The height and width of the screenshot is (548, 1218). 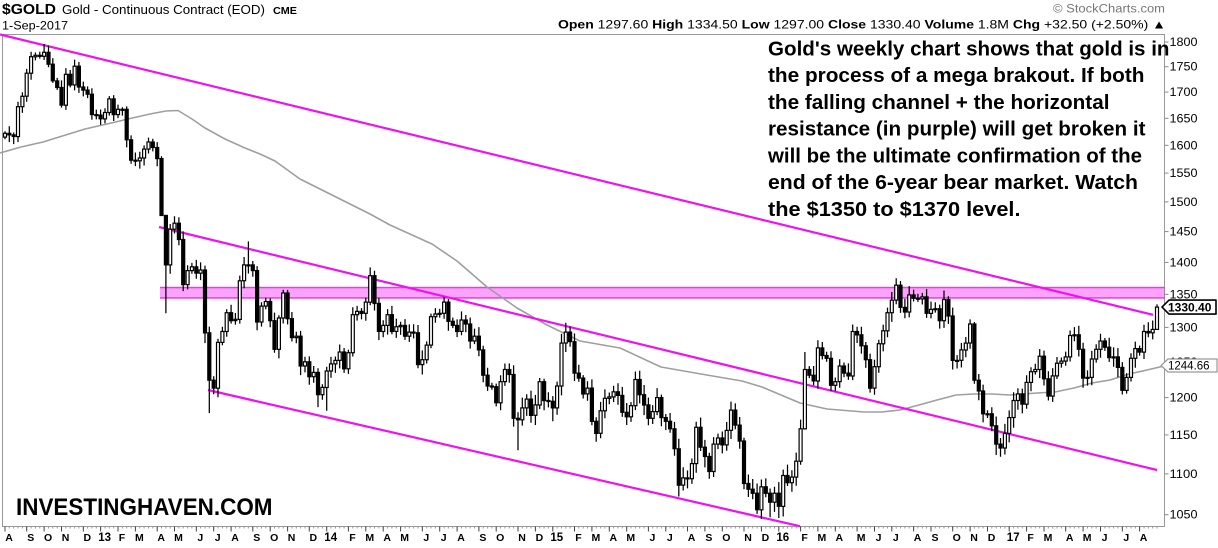 I want to click on svg-text: 1700, so click(x=1184, y=93).